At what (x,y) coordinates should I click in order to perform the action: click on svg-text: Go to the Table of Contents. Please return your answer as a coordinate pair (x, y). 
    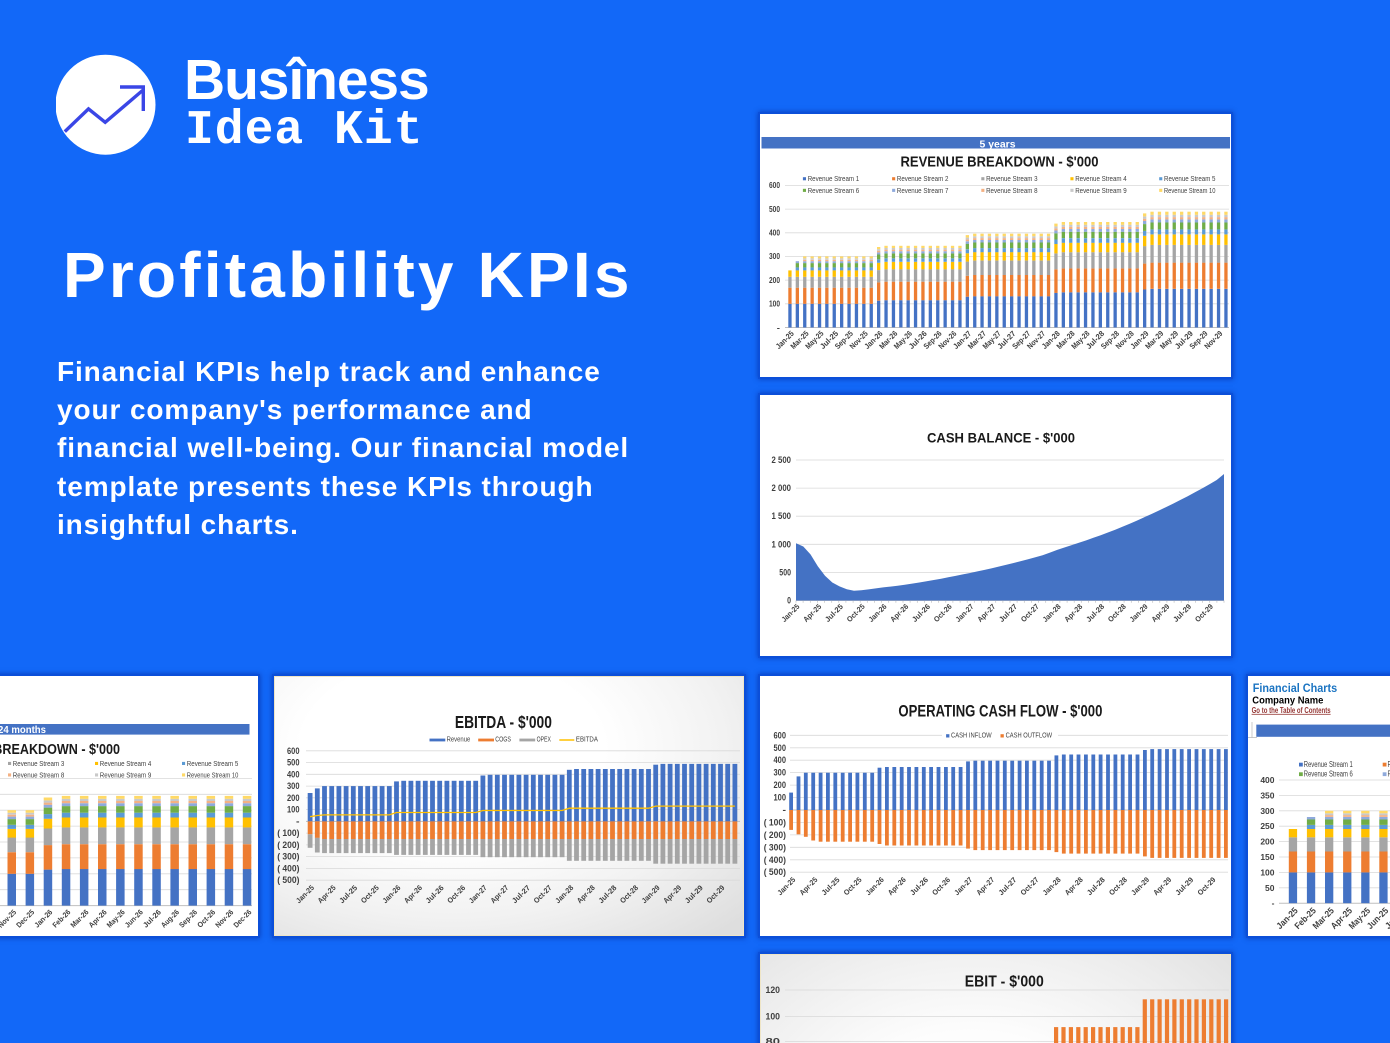
    Looking at the image, I should click on (1291, 710).